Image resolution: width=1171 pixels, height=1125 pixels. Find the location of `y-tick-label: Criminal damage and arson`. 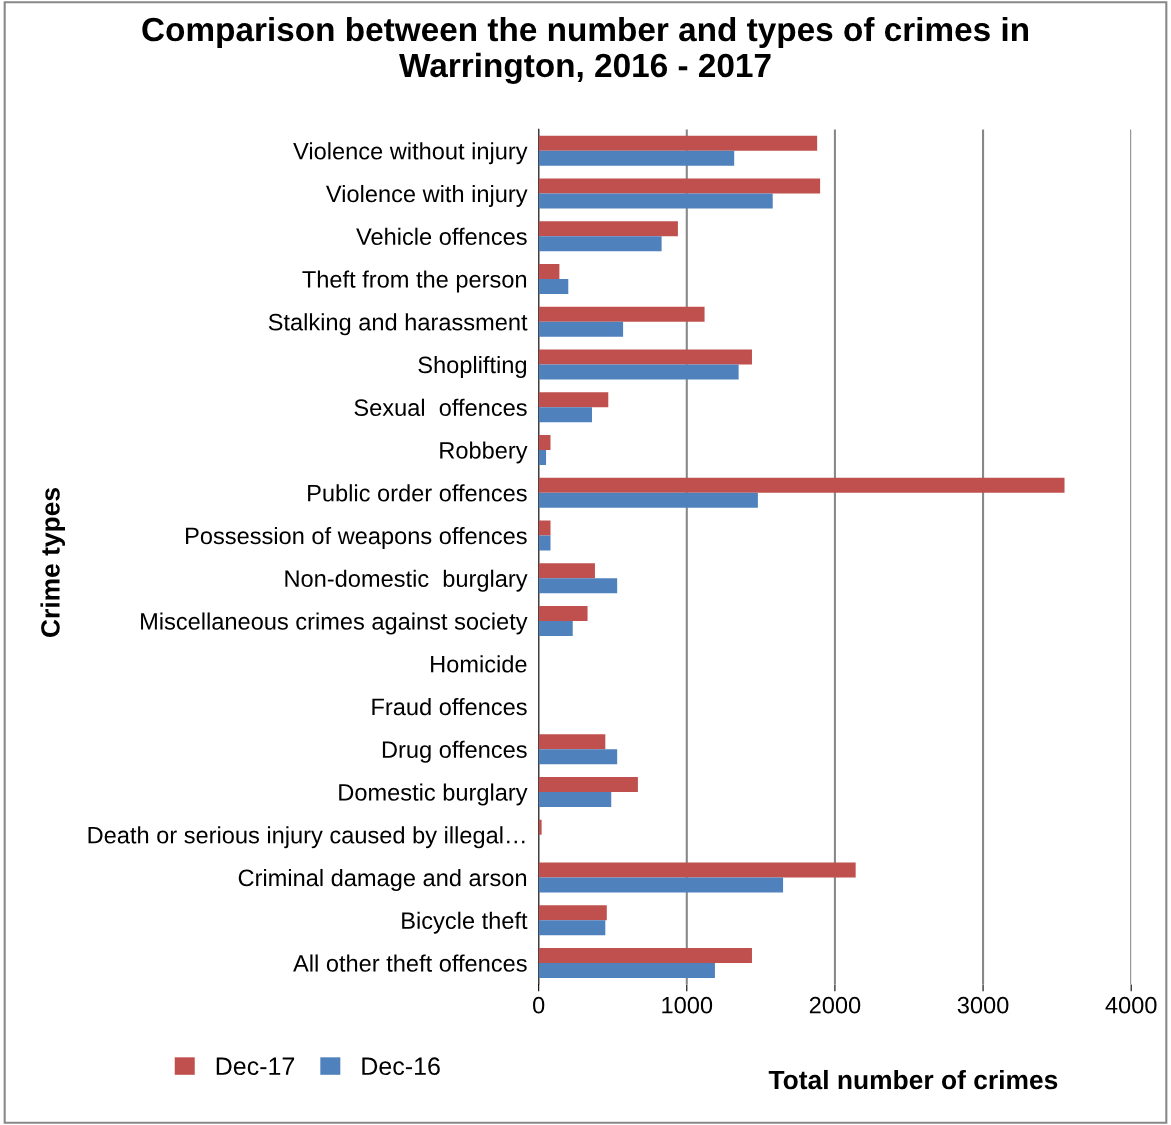

y-tick-label: Criminal damage and arson is located at coordinates (382, 879).